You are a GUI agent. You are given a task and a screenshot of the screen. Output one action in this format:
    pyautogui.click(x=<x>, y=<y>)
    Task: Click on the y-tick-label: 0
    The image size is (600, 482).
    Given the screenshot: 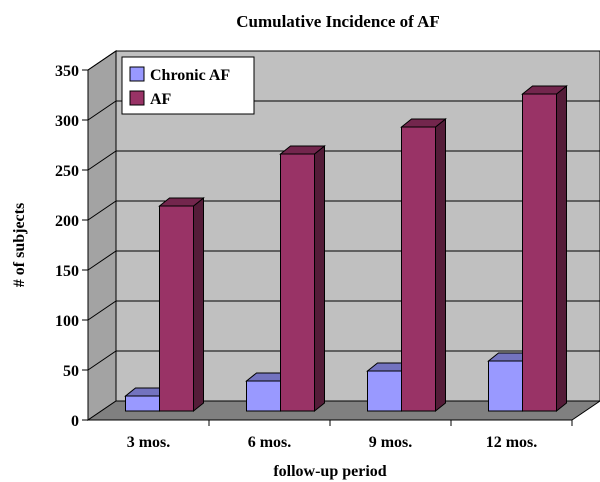 What is the action you would take?
    pyautogui.click(x=75, y=421)
    